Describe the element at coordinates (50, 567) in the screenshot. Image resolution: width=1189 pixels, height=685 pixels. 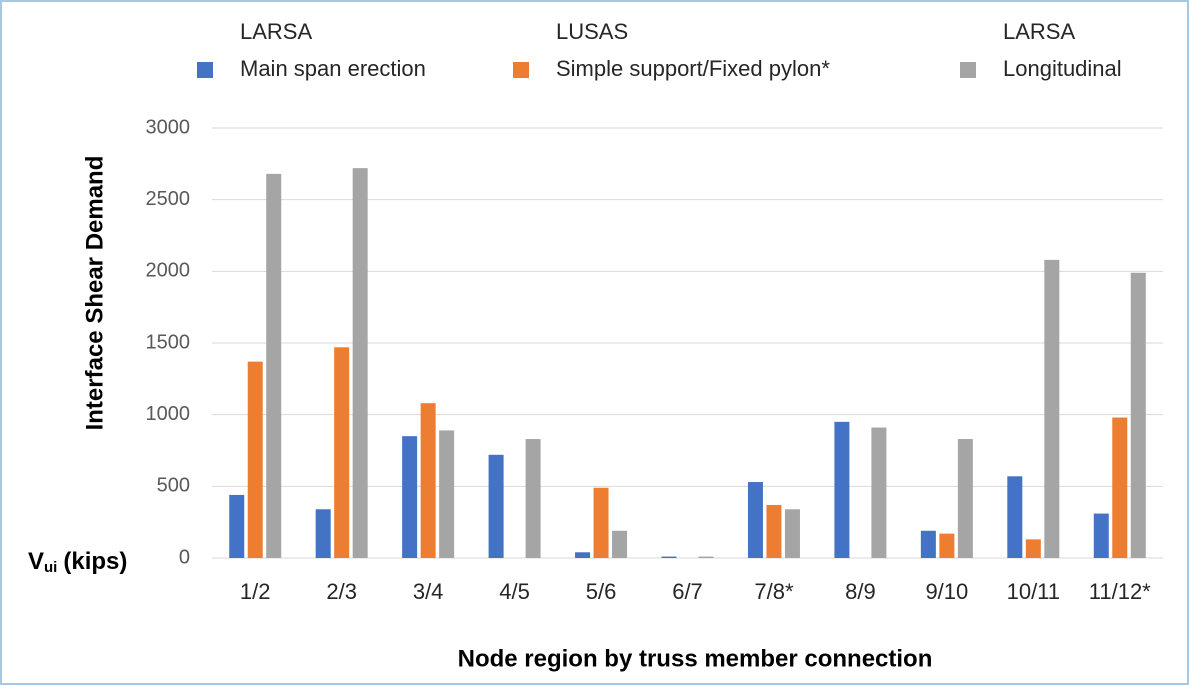
I see `y-unit-subscript: ui` at that location.